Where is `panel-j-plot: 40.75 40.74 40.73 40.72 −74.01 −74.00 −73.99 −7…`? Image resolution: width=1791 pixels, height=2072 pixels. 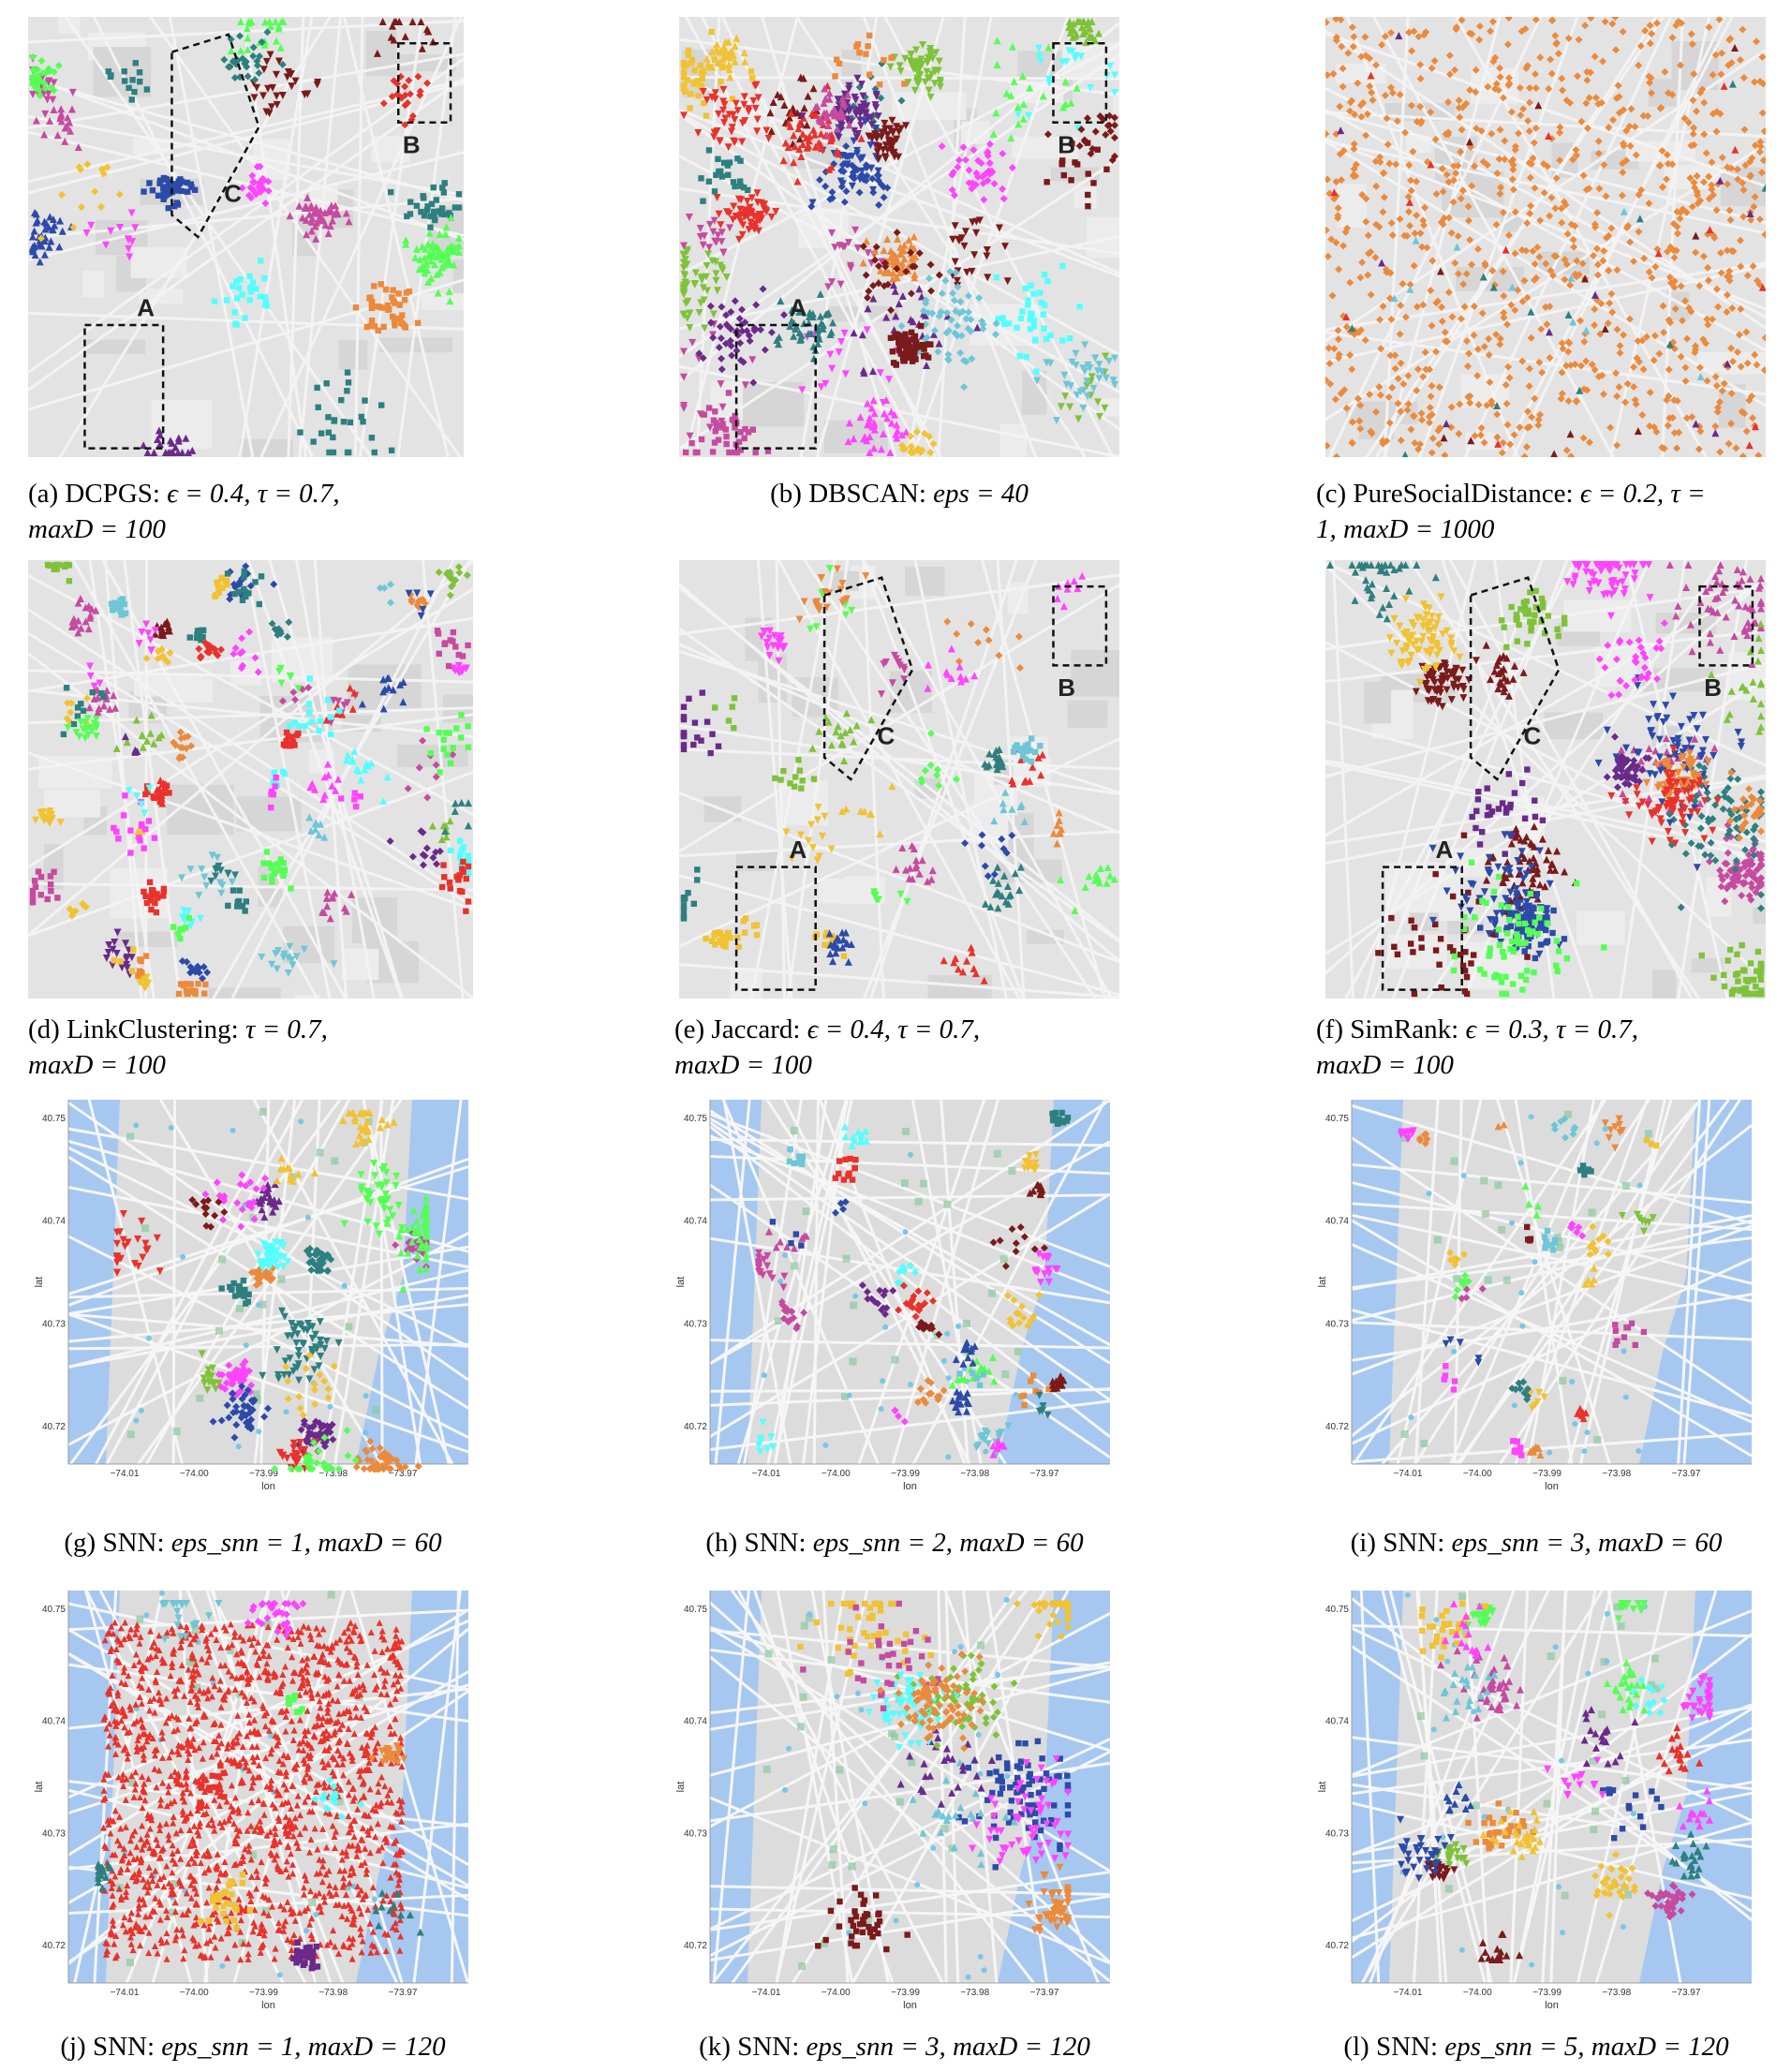 panel-j-plot: 40.75 40.74 40.73 40.72 −74.01 −74.00 −73.99 −7… is located at coordinates (256, 1805).